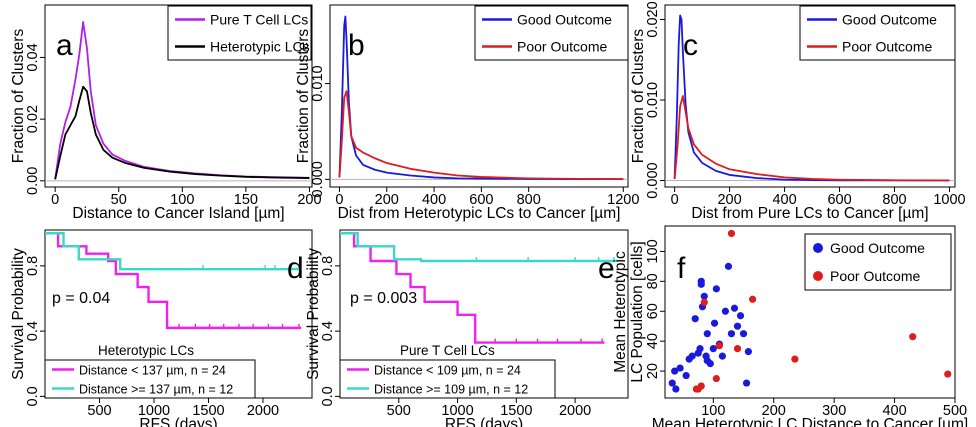 The width and height of the screenshot is (976, 427). I want to click on legend-label: Heterotypic LCs, so click(260, 47).